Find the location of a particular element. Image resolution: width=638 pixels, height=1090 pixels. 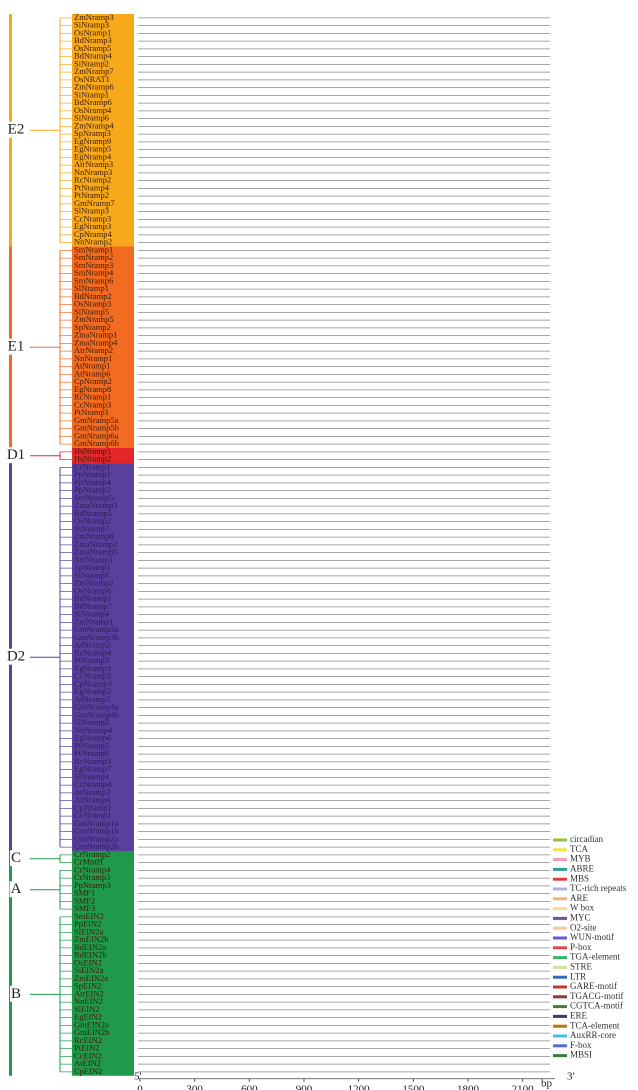

gene-name: AtrNramp3 is located at coordinates (93, 164).